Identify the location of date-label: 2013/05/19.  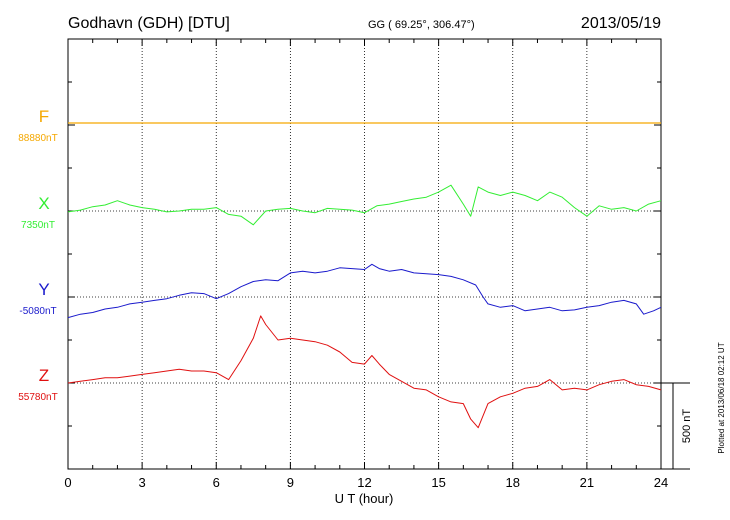
(621, 23).